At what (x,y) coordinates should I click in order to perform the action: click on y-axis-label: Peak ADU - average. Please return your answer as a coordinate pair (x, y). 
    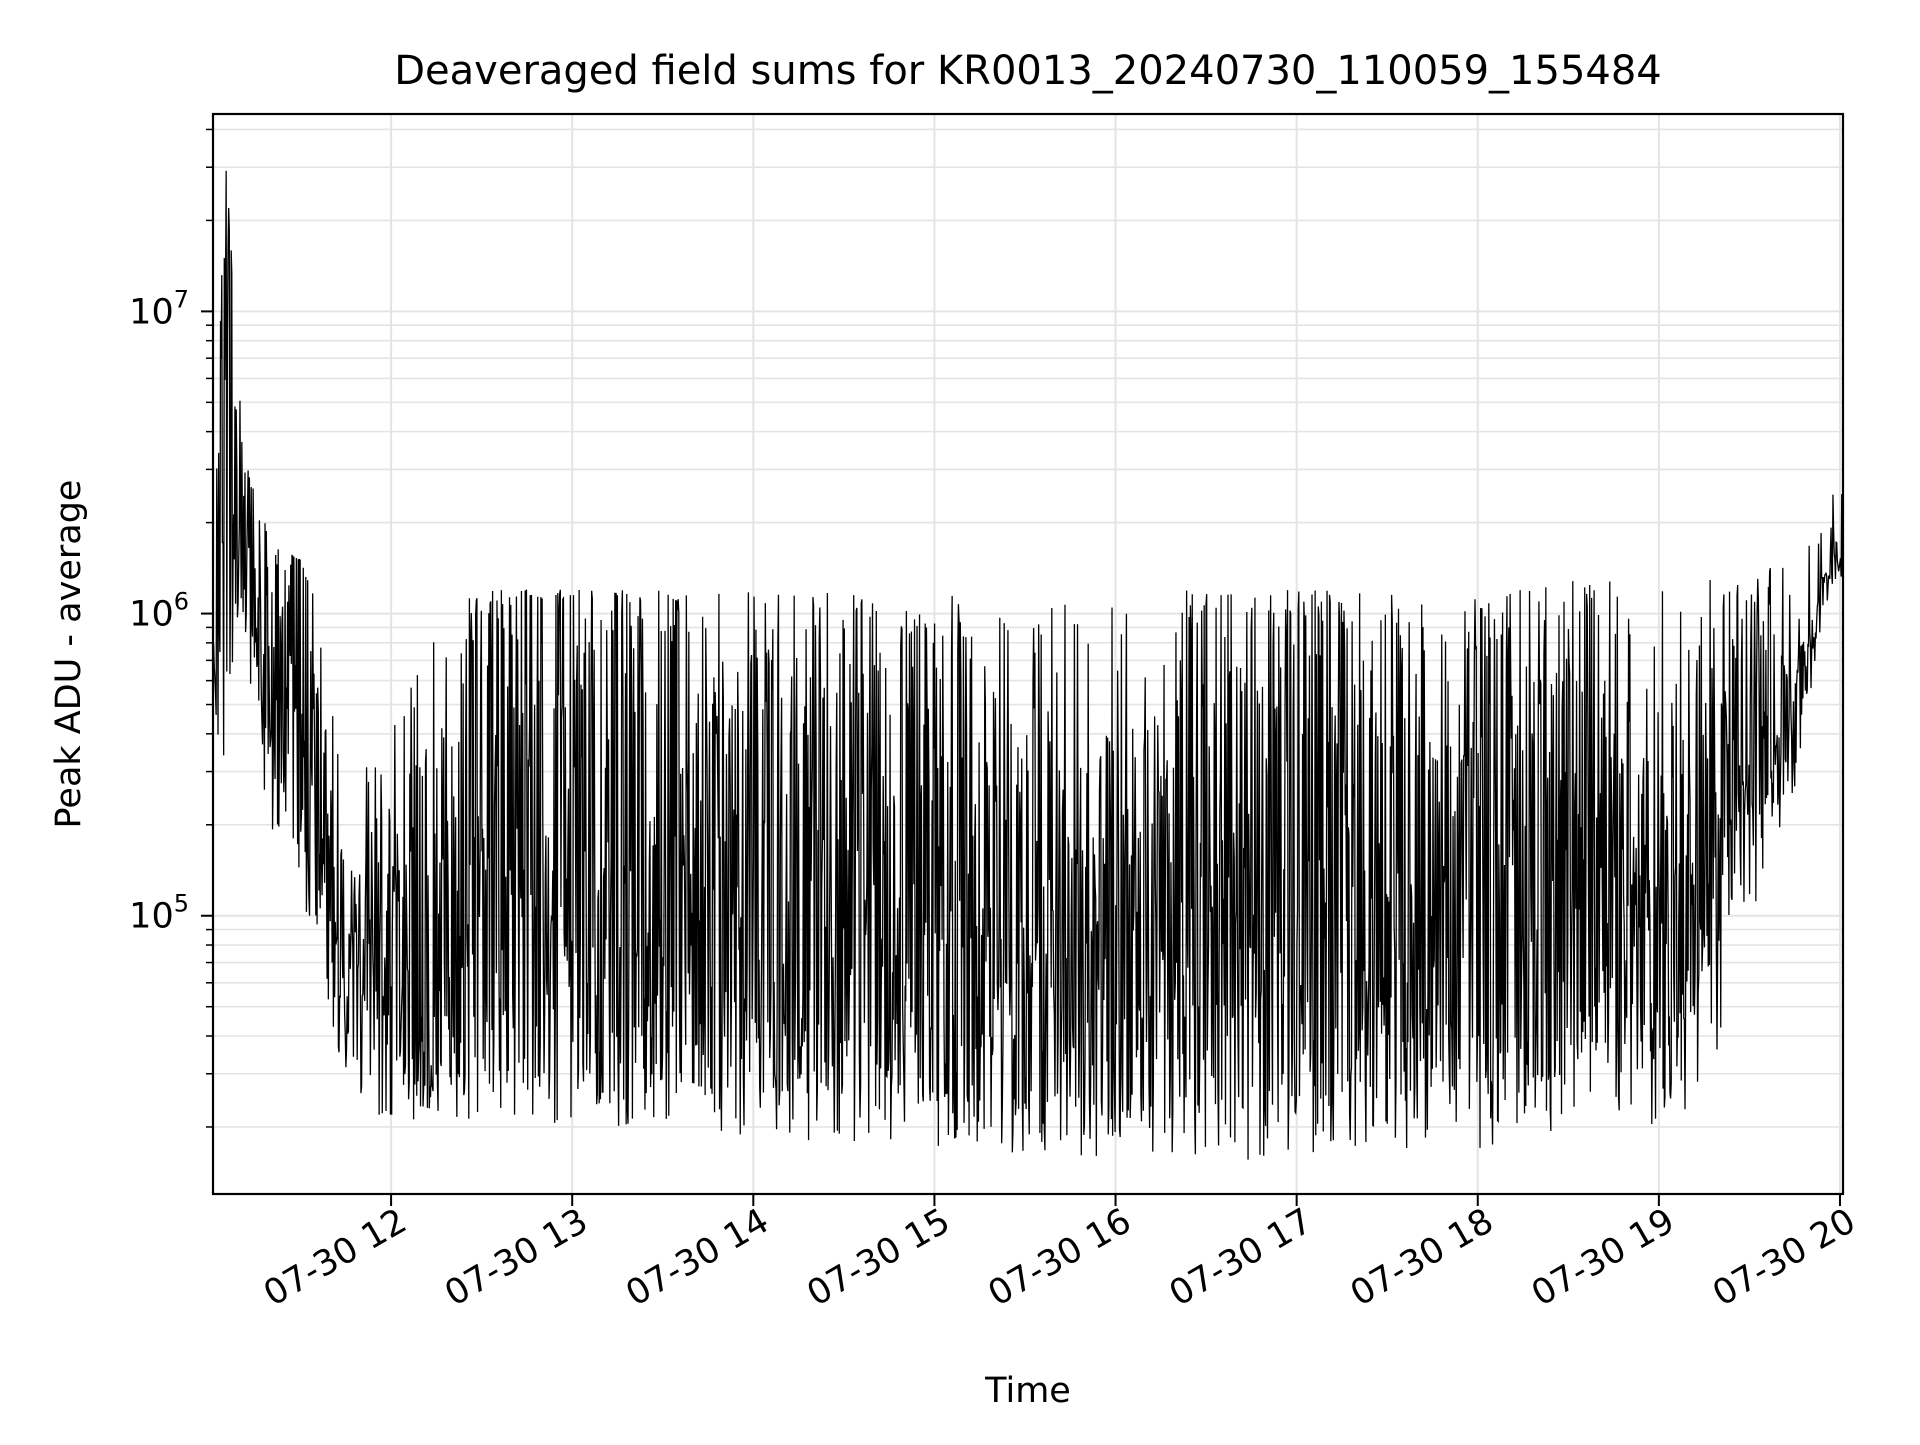
    Looking at the image, I should click on (69, 654).